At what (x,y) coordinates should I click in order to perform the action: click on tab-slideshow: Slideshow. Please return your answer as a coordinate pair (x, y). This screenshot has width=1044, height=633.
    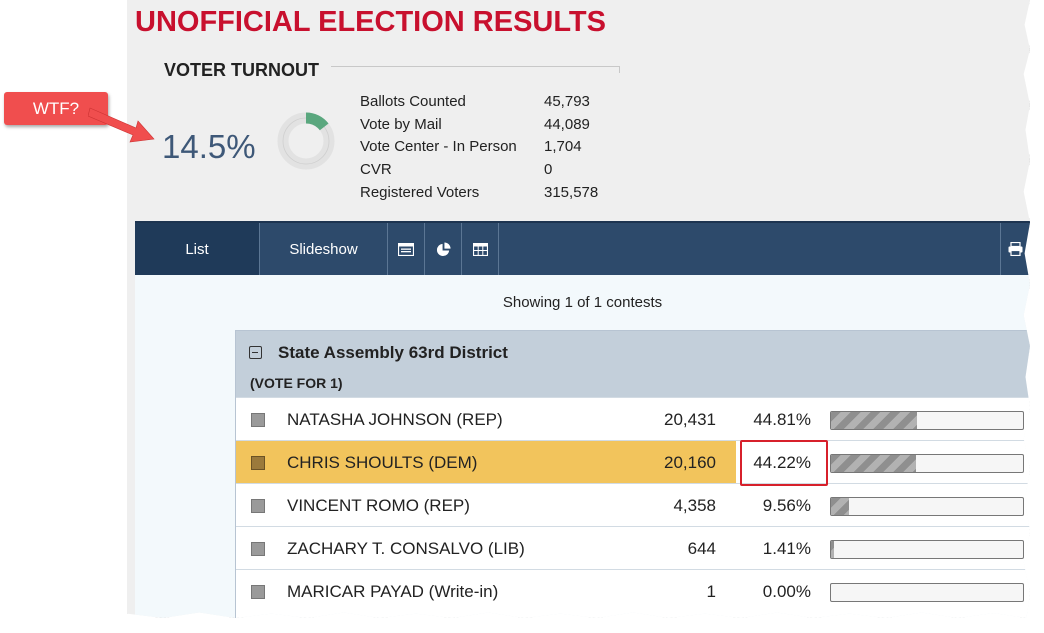
    Looking at the image, I should click on (324, 249).